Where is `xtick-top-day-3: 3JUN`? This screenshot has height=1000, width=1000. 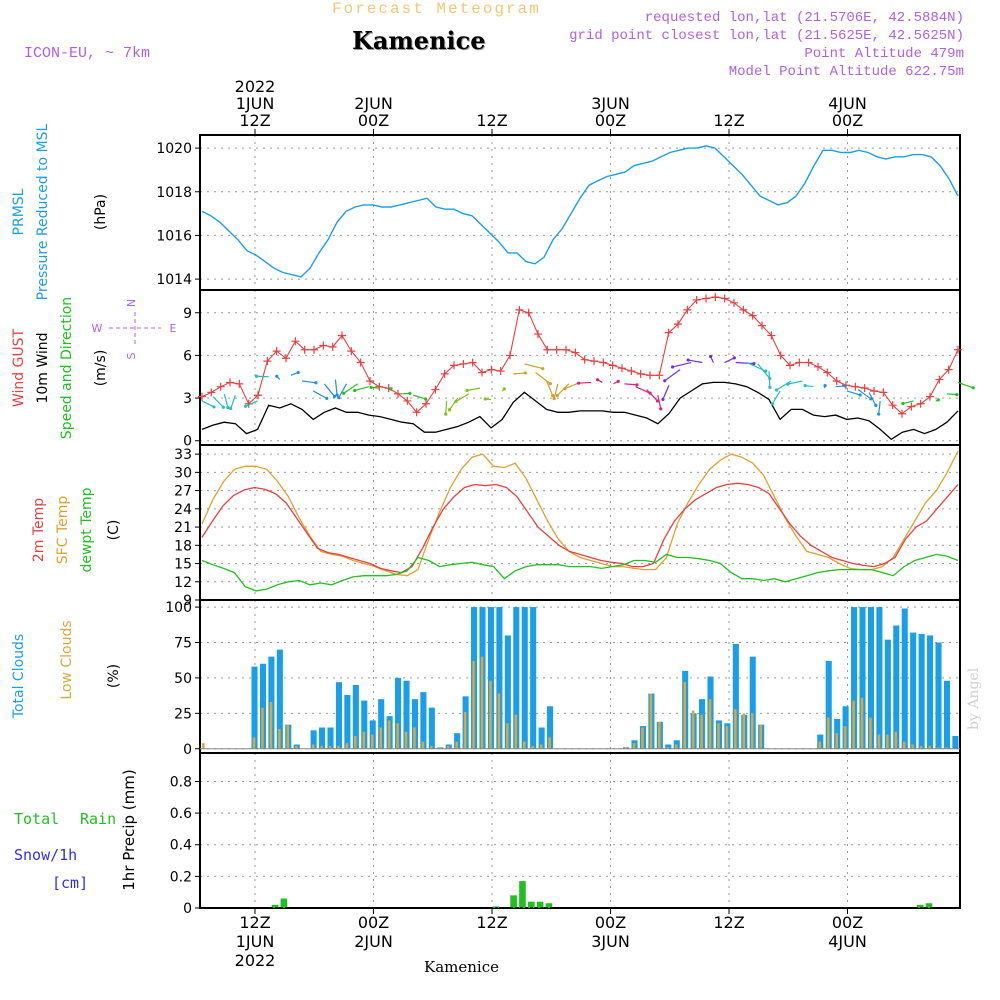
xtick-top-day-3: 3JUN is located at coordinates (610, 103).